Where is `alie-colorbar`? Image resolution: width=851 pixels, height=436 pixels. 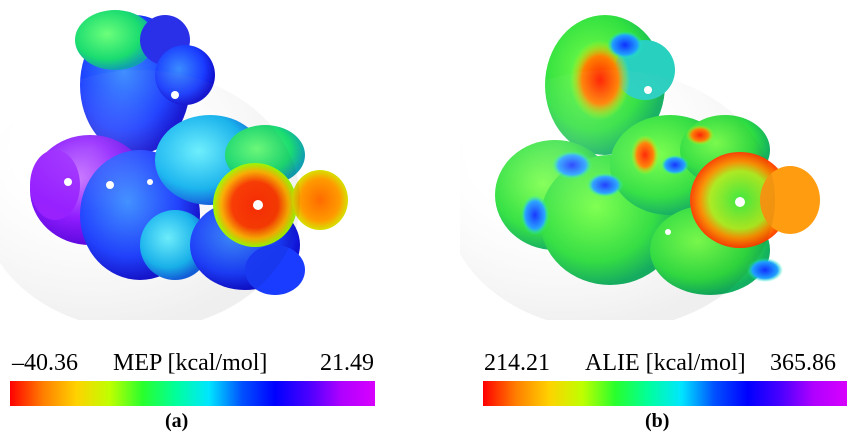 alie-colorbar is located at coordinates (665, 393).